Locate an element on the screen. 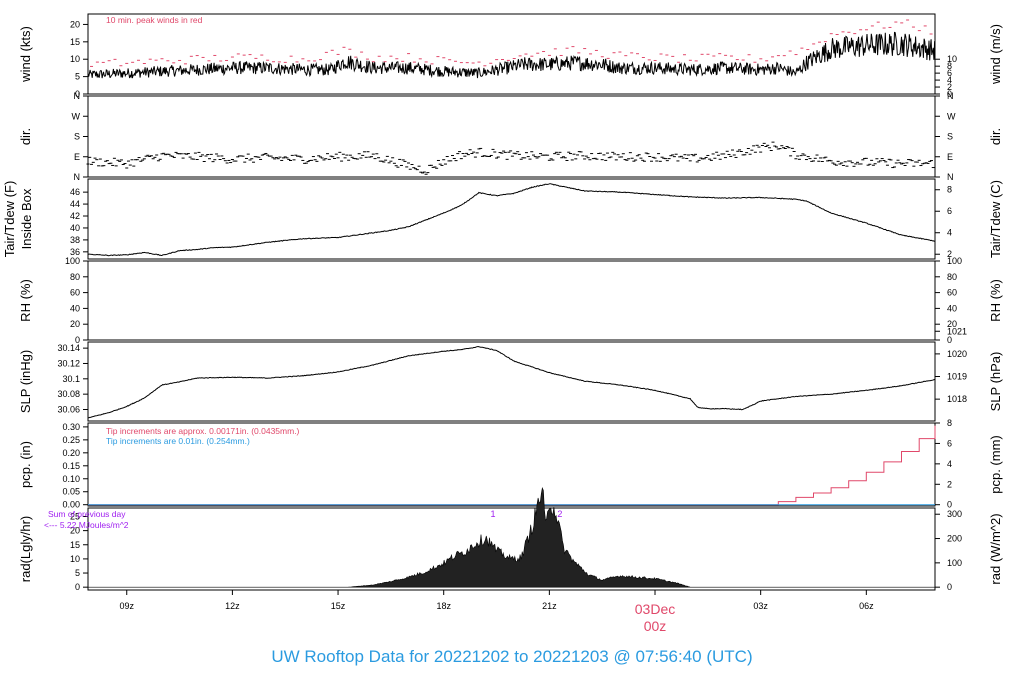 The width and height of the screenshot is (1024, 700). rh-right-tick-label: 100 is located at coordinates (954, 261).